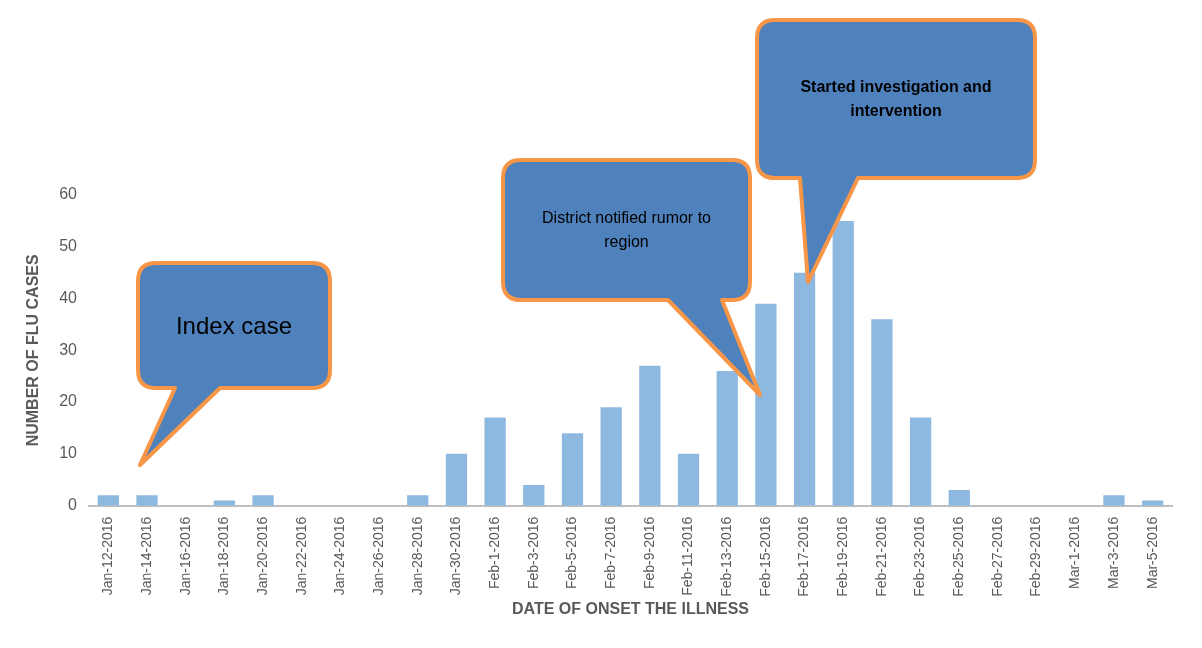 Image resolution: width=1202 pixels, height=648 pixels. What do you see at coordinates (416, 556) in the screenshot?
I see `x-tick-label: Jan-28-2016` at bounding box center [416, 556].